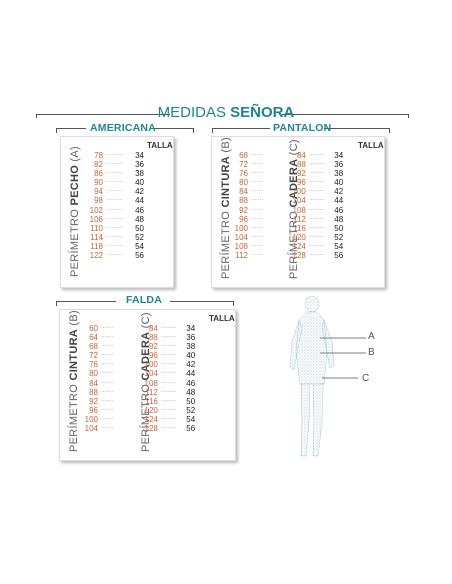  What do you see at coordinates (172, 128) in the screenshot?
I see `americana-rule-right` at bounding box center [172, 128].